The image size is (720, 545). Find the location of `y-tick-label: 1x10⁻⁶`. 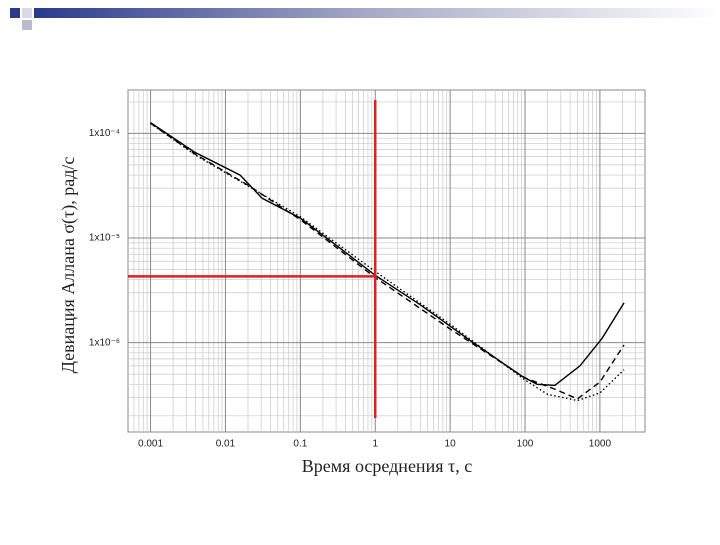

y-tick-label: 1x10⁻⁶ is located at coordinates (104, 342).